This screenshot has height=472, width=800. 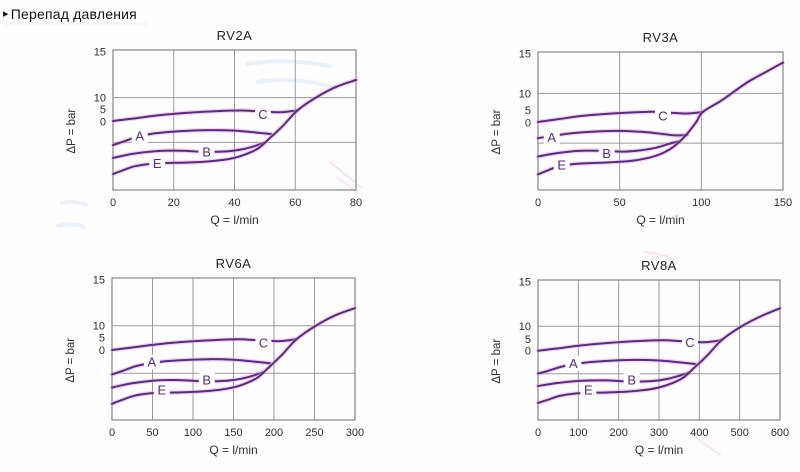 What do you see at coordinates (659, 265) in the screenshot?
I see `chart-title: RV8A` at bounding box center [659, 265].